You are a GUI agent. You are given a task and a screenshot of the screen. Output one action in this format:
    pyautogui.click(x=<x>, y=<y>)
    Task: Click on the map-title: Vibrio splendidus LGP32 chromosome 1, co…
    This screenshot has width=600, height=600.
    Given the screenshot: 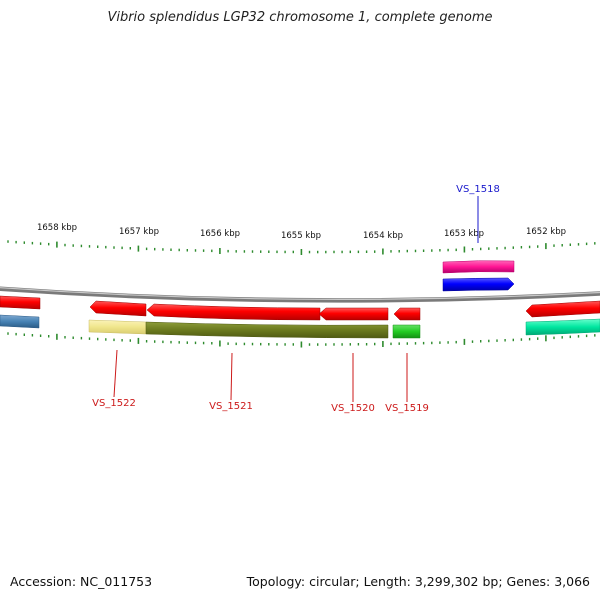 What is the action you would take?
    pyautogui.click(x=300, y=17)
    